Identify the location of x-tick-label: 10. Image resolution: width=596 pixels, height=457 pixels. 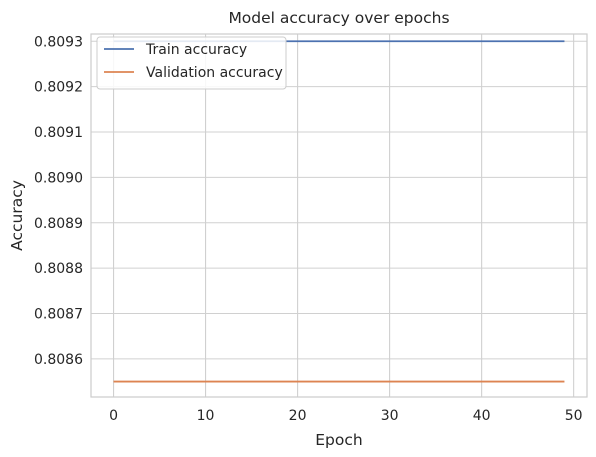
(206, 416).